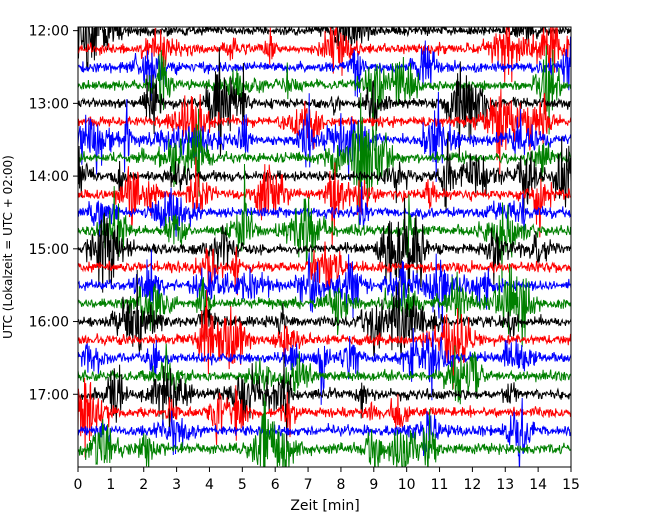  What do you see at coordinates (505, 485) in the screenshot?
I see `x-tick-label: 13` at bounding box center [505, 485].